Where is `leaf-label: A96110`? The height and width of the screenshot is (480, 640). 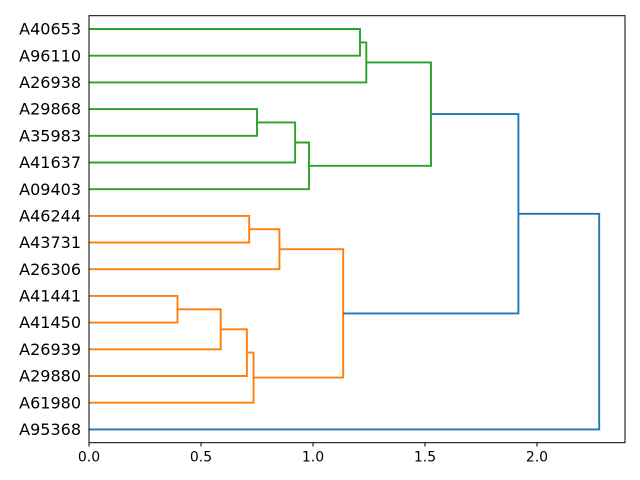 leaf-label: A96110 is located at coordinates (50, 55).